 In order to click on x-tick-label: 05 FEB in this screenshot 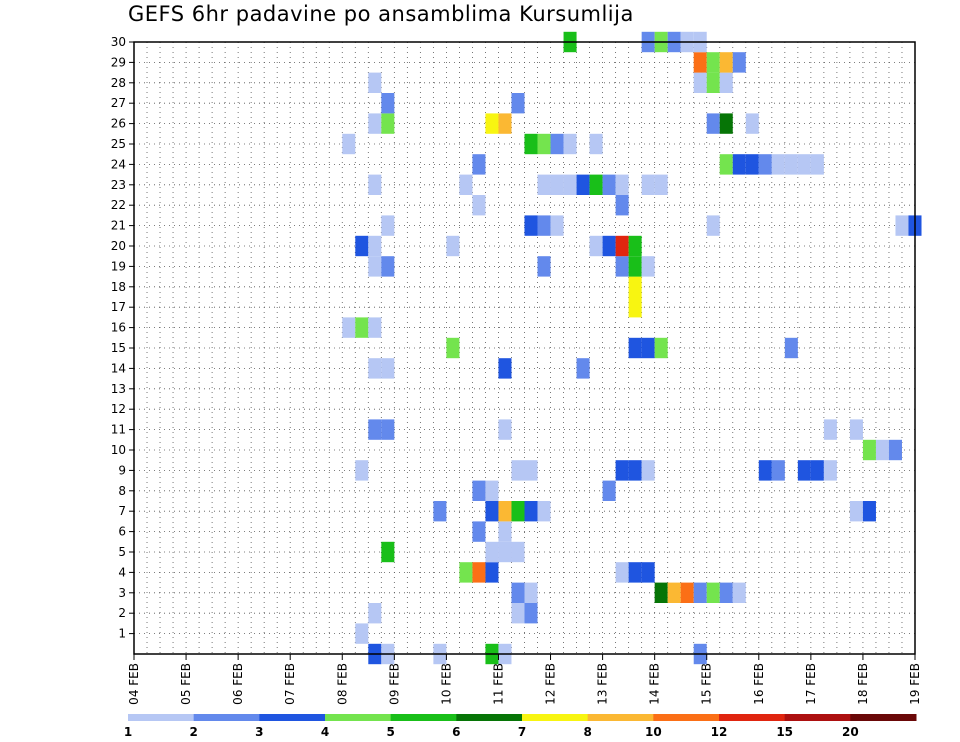, I will do `click(186, 684)`.